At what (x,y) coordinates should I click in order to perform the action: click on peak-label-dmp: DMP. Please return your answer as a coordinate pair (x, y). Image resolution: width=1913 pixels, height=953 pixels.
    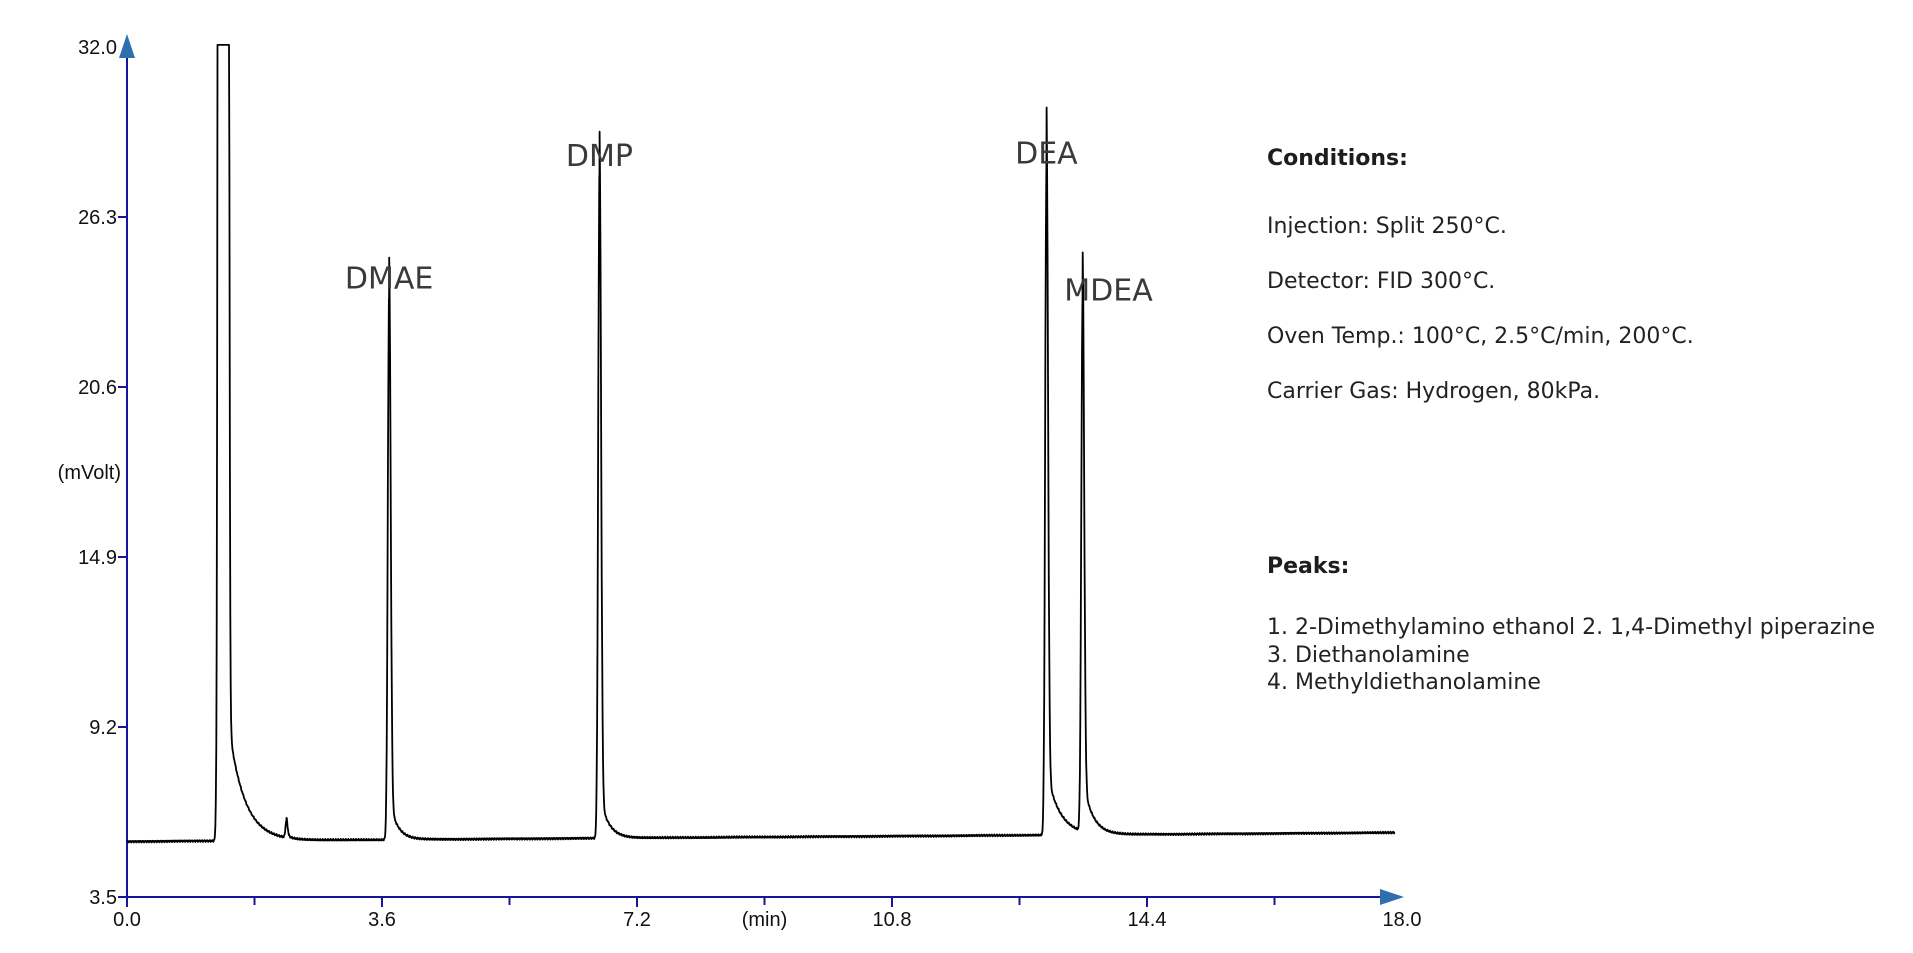
    Looking at the image, I should click on (599, 156).